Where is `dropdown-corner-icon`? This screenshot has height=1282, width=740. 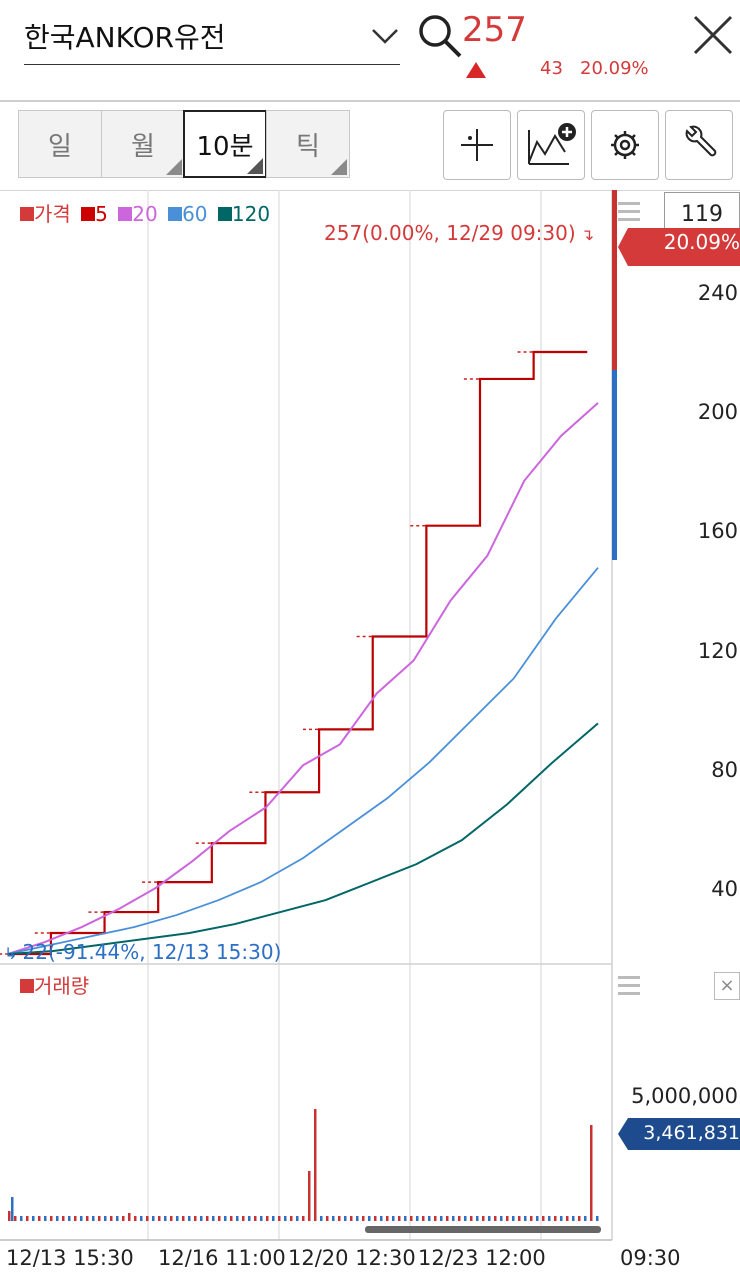 dropdown-corner-icon is located at coordinates (174, 167).